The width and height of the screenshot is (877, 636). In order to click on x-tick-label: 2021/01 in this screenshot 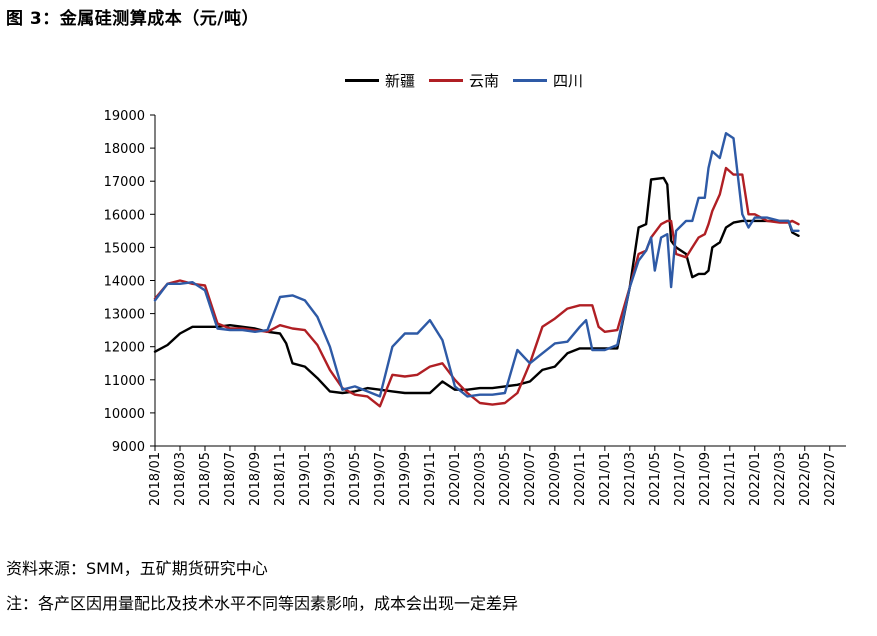, I will do `click(605, 479)`.